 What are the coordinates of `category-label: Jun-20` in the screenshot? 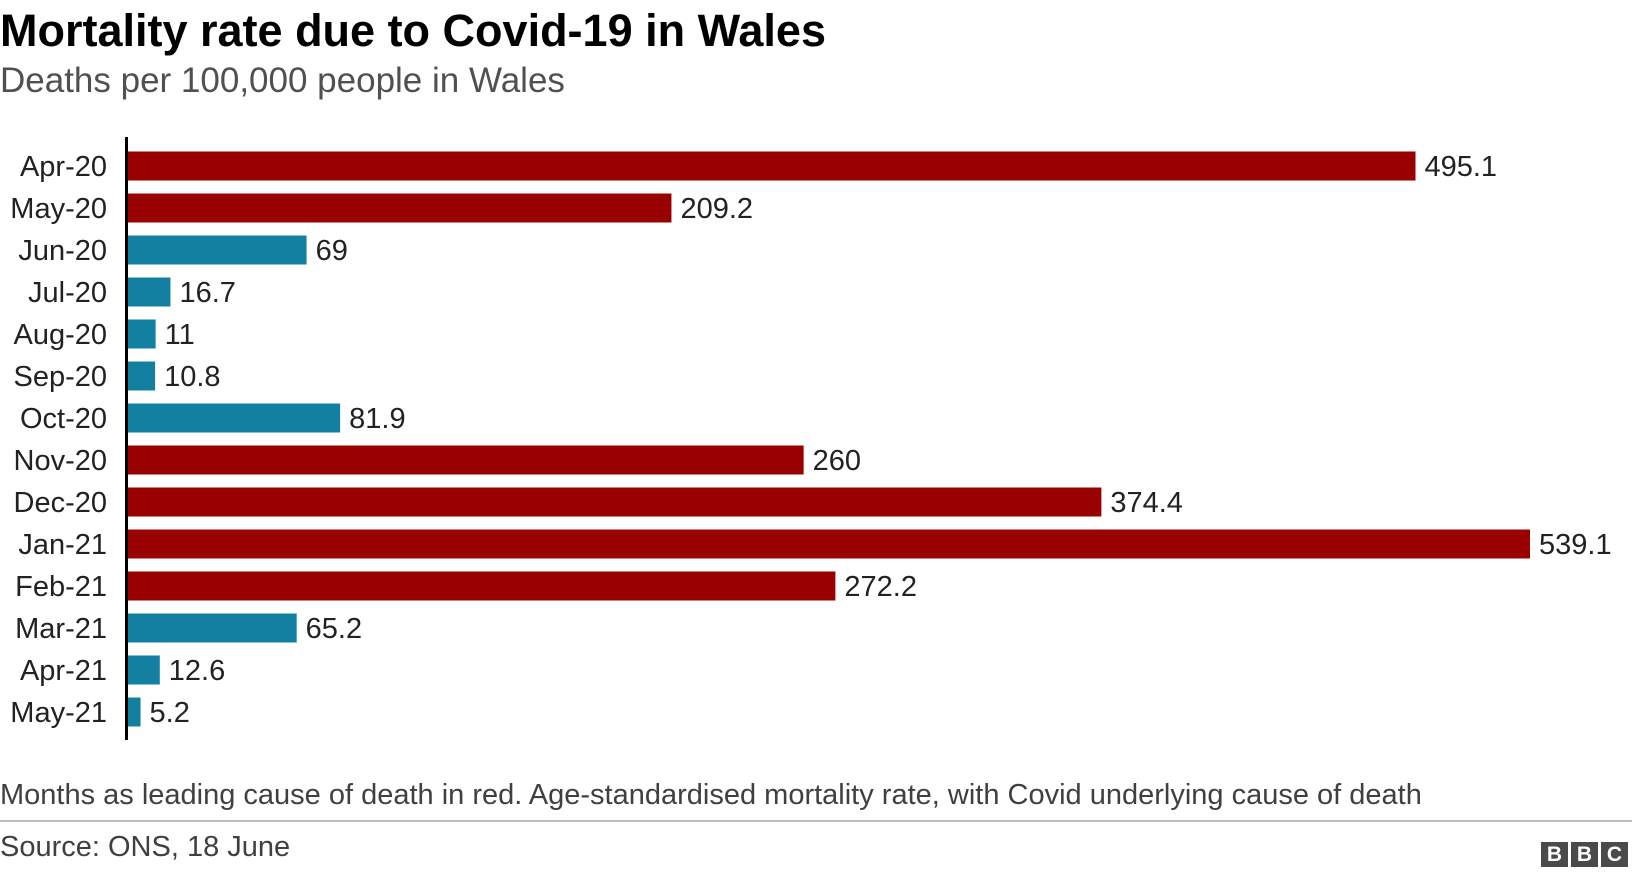 It's located at (62, 251).